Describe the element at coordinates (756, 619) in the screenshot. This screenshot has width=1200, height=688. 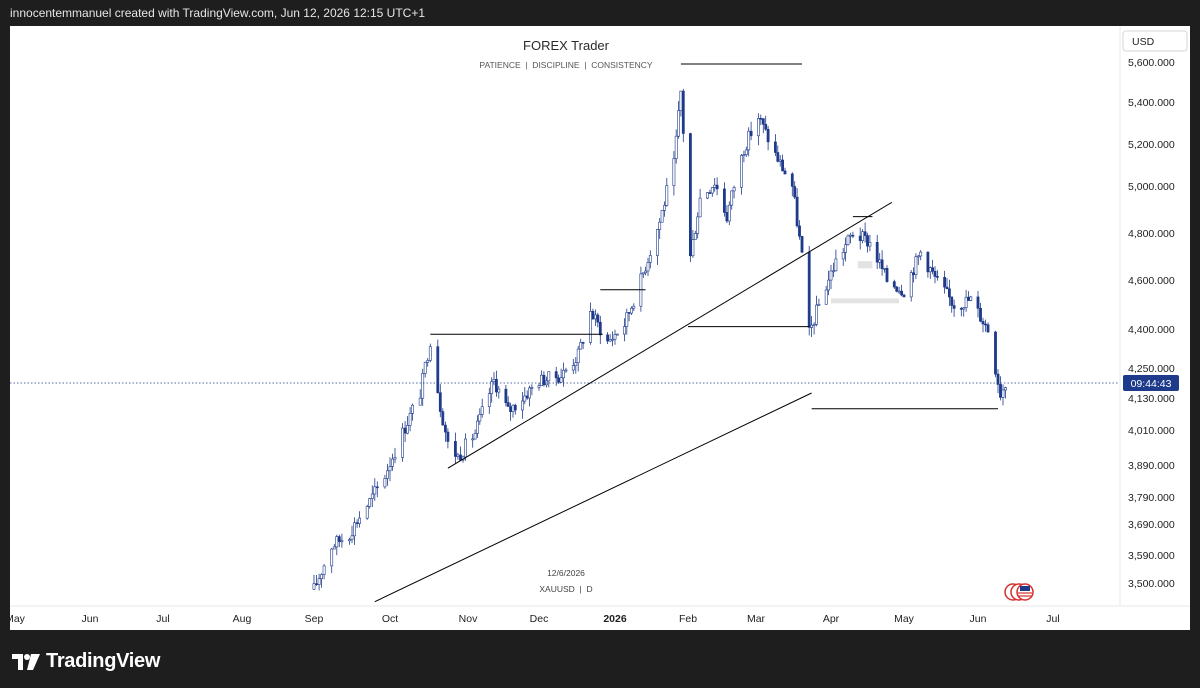
I see `time-tick-label: Mar` at that location.